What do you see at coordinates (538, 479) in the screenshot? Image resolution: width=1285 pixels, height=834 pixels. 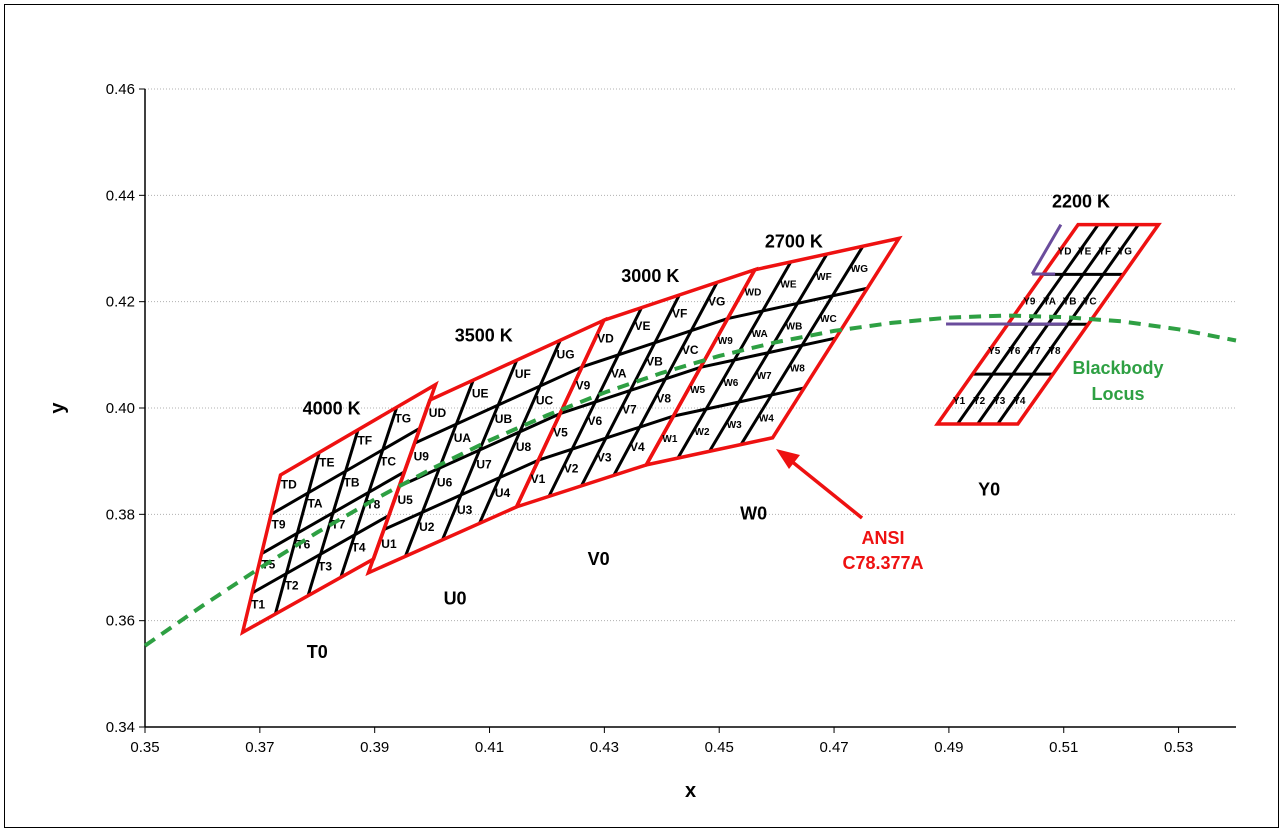 I see `cell-label: V1` at bounding box center [538, 479].